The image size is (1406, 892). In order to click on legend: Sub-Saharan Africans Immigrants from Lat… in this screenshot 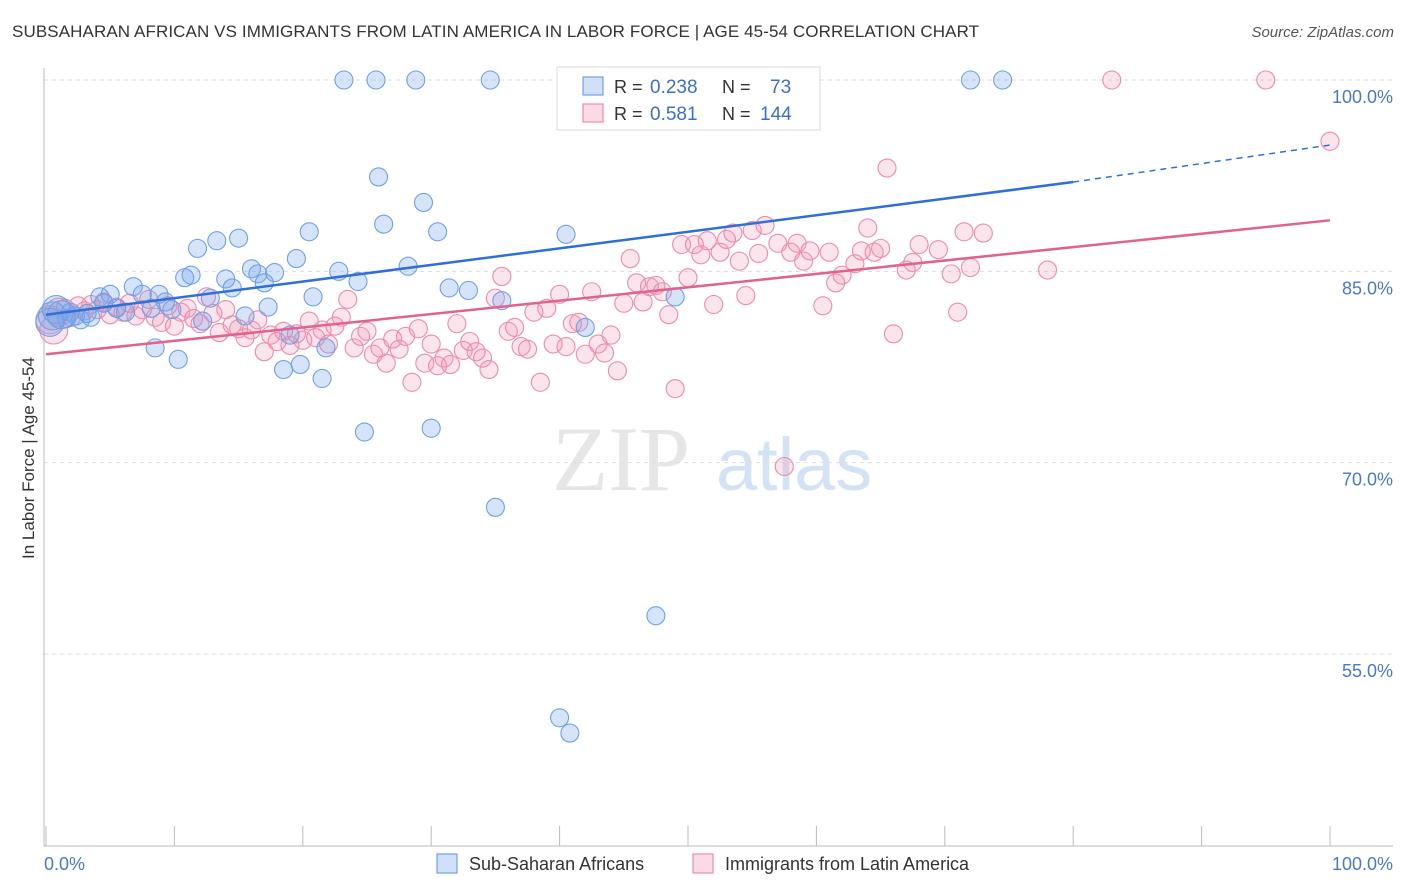, I will do `click(703, 863)`.